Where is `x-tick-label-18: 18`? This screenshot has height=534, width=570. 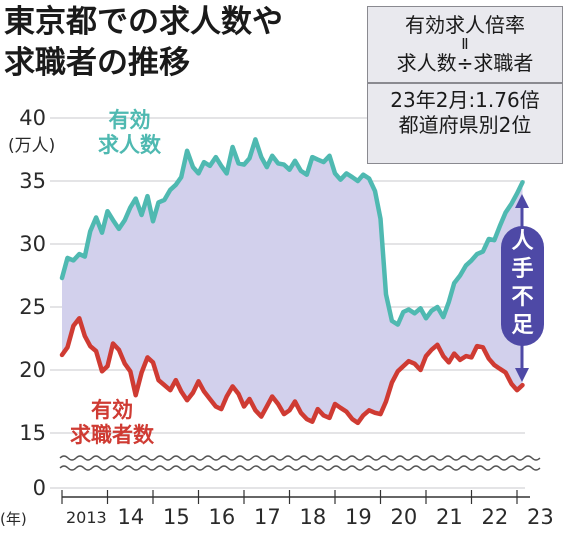
x-tick-label-18: 18 is located at coordinates (313, 517).